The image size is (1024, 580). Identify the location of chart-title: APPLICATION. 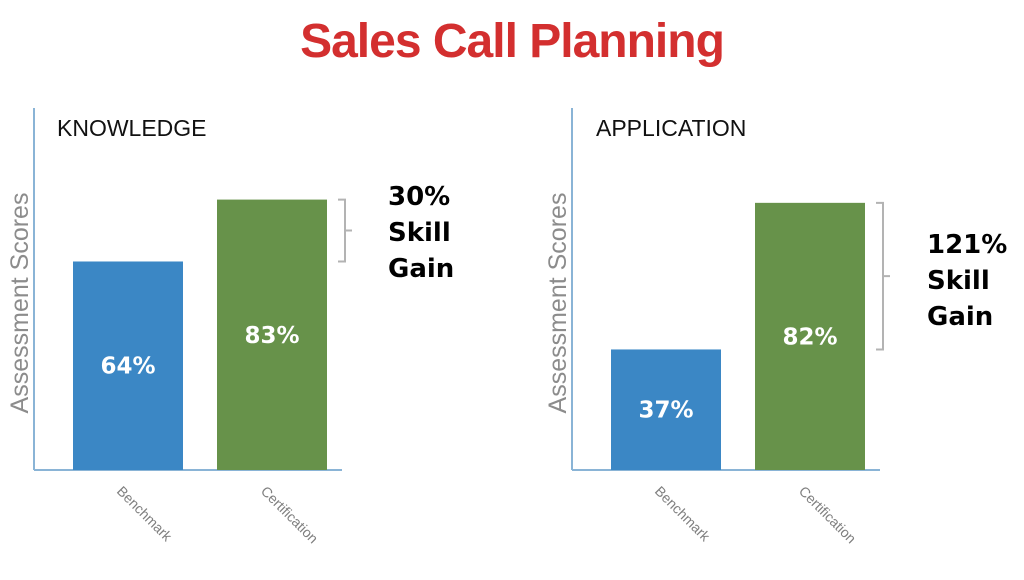
(671, 128).